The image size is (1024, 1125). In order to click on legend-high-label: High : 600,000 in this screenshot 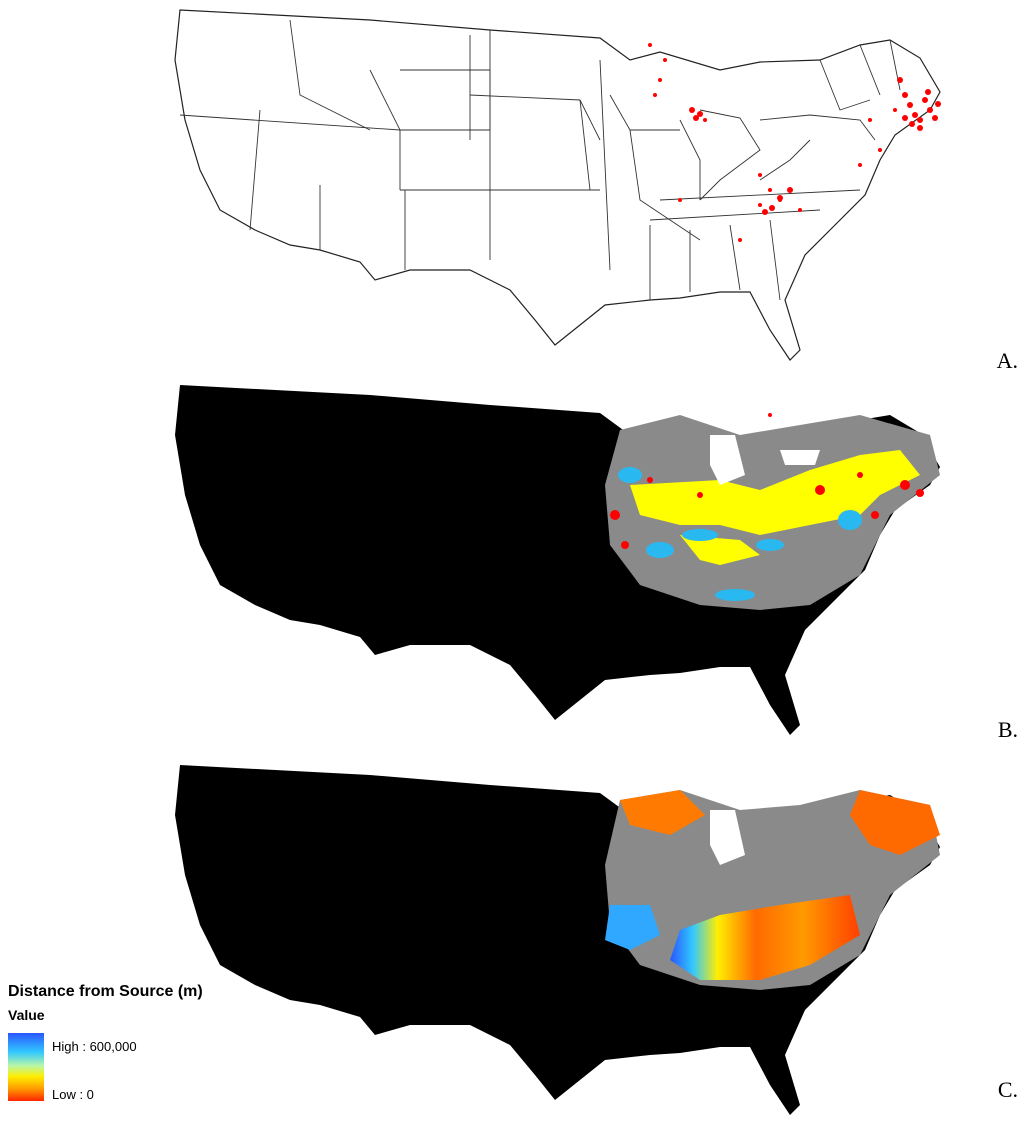, I will do `click(94, 1046)`.